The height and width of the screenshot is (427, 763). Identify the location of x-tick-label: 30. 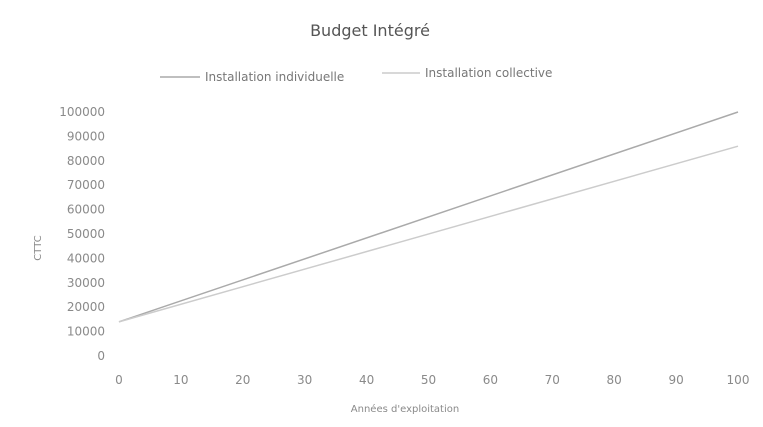
(304, 380).